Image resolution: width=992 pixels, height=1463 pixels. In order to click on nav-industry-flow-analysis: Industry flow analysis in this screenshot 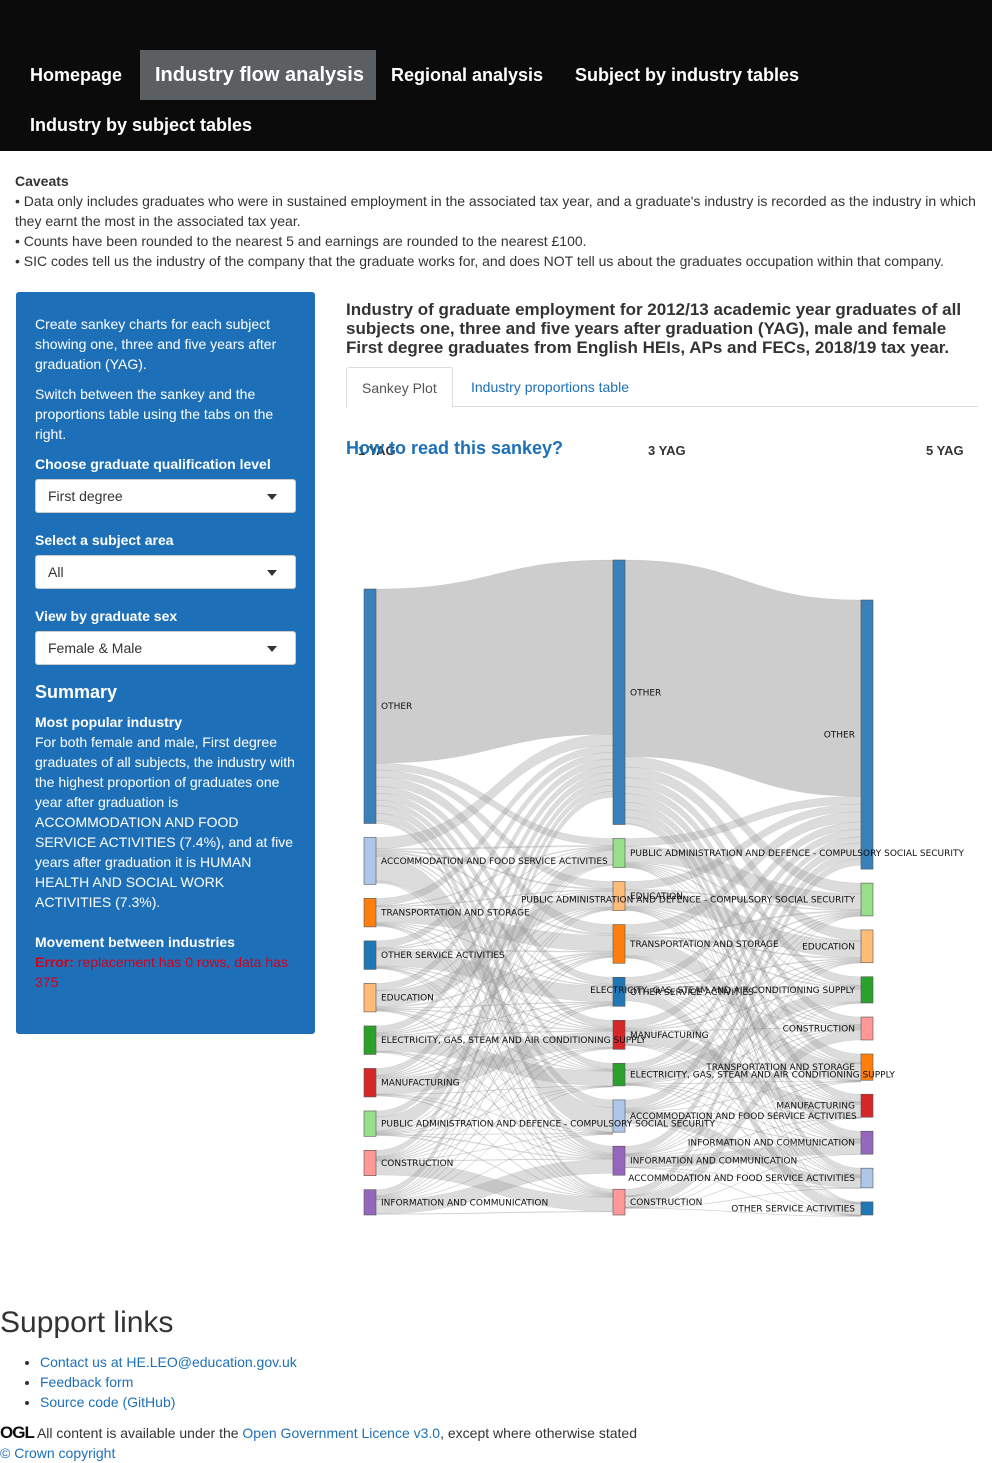, I will do `click(258, 75)`.